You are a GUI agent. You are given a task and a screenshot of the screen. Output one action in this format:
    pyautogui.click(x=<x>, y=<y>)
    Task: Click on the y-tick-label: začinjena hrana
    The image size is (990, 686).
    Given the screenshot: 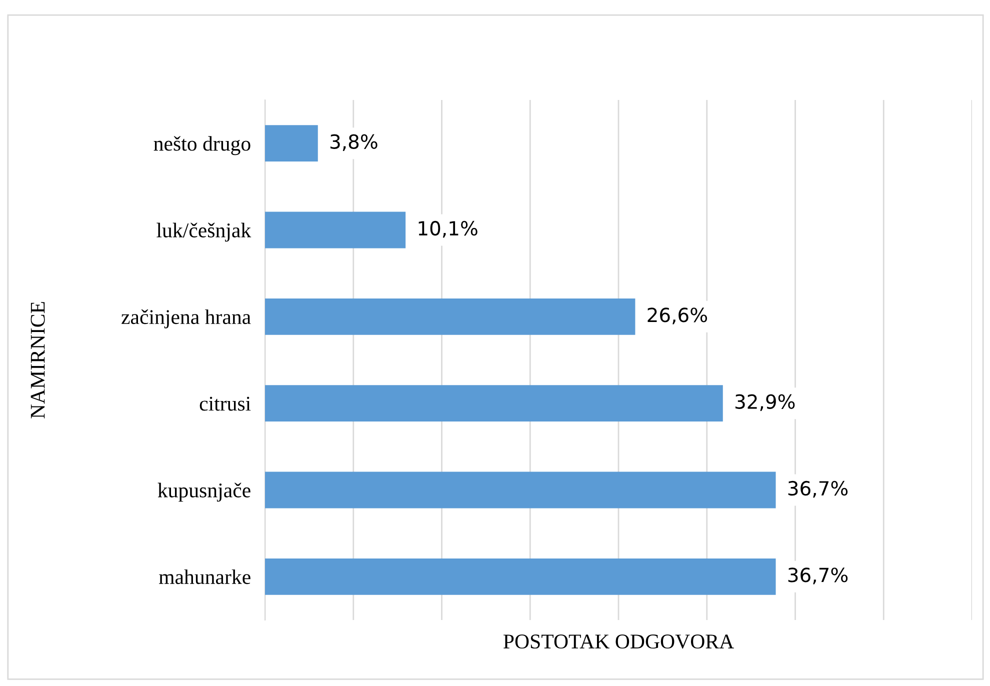 What is the action you would take?
    pyautogui.click(x=186, y=318)
    